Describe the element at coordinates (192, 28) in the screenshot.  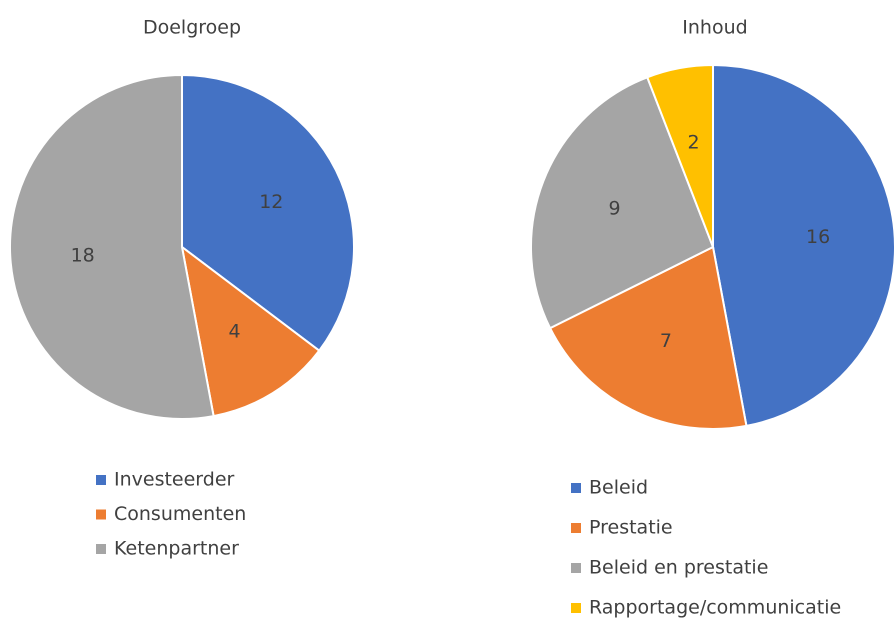
I see `chart-title: Doelgroep` at that location.